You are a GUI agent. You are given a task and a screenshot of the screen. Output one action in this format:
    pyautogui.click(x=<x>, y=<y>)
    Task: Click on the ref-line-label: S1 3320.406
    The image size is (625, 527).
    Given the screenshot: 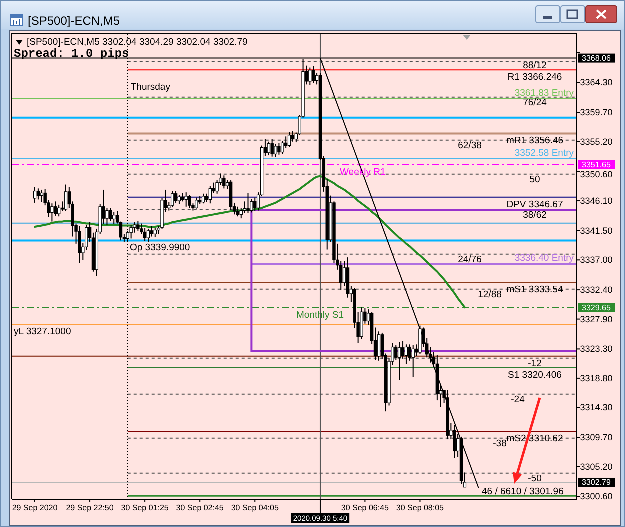 What is the action you would take?
    pyautogui.click(x=535, y=376)
    